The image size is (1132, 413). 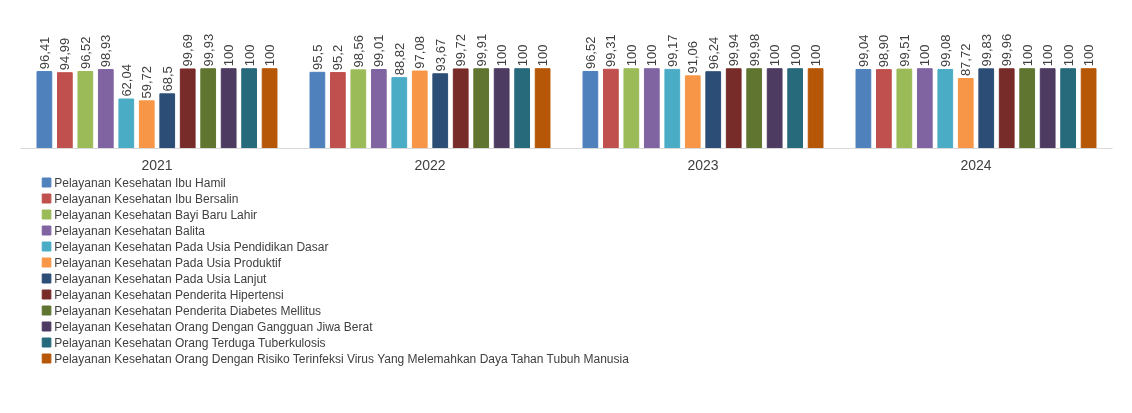 I want to click on data-label: 99,91, so click(x=481, y=50).